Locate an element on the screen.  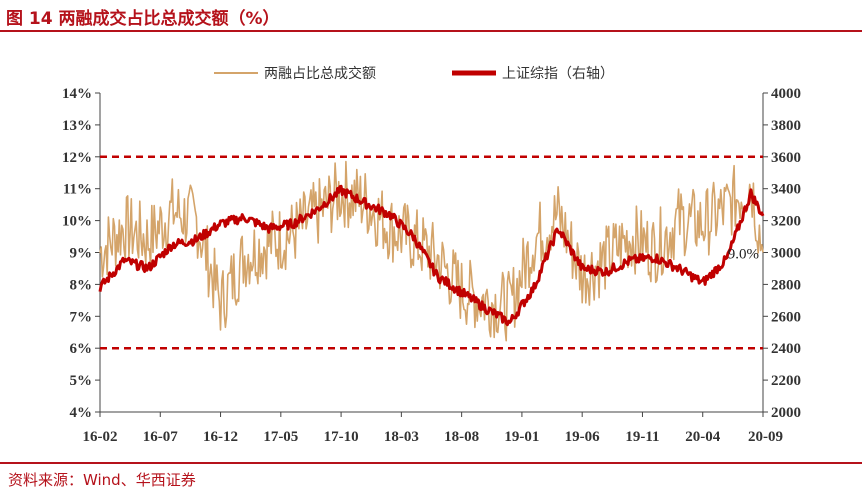
legend-entry-margin-ratio-label: 两融占比总成交额 is located at coordinates (320, 73).